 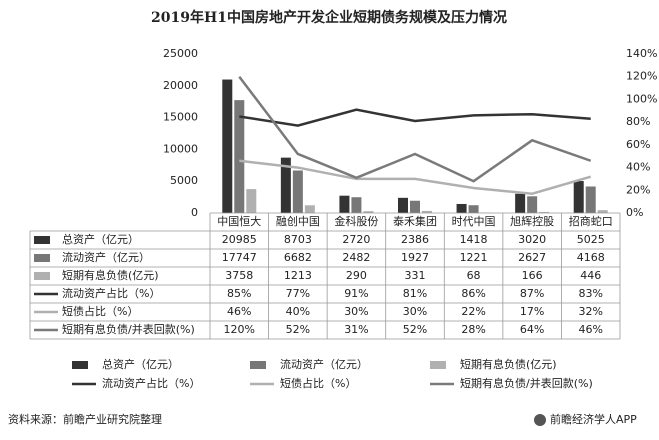 I want to click on table-row-label: 短期有息负债/并表回款(%), so click(x=128, y=329).